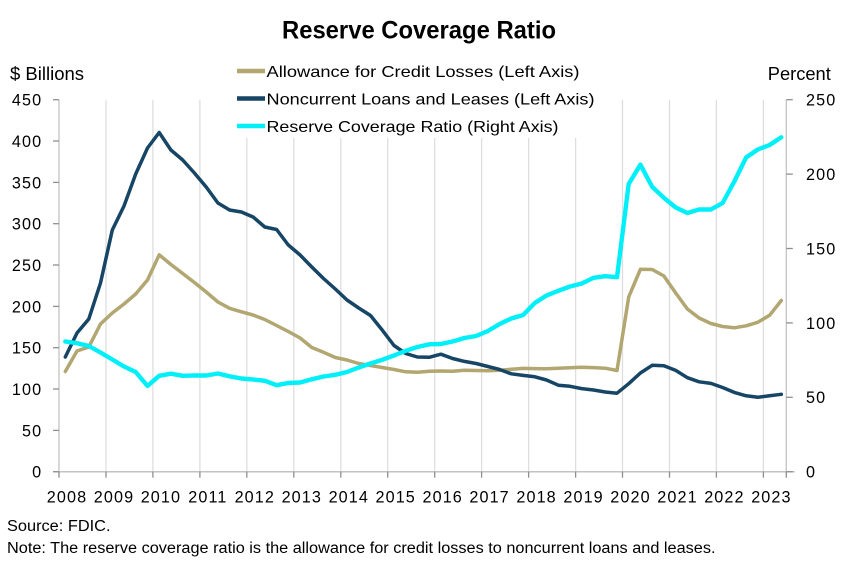 The width and height of the screenshot is (844, 564). I want to click on svg-text:Noncurrent Loans and Leases (L: Noncurrent Loans and Leases (Left Axis), so click(431, 100).